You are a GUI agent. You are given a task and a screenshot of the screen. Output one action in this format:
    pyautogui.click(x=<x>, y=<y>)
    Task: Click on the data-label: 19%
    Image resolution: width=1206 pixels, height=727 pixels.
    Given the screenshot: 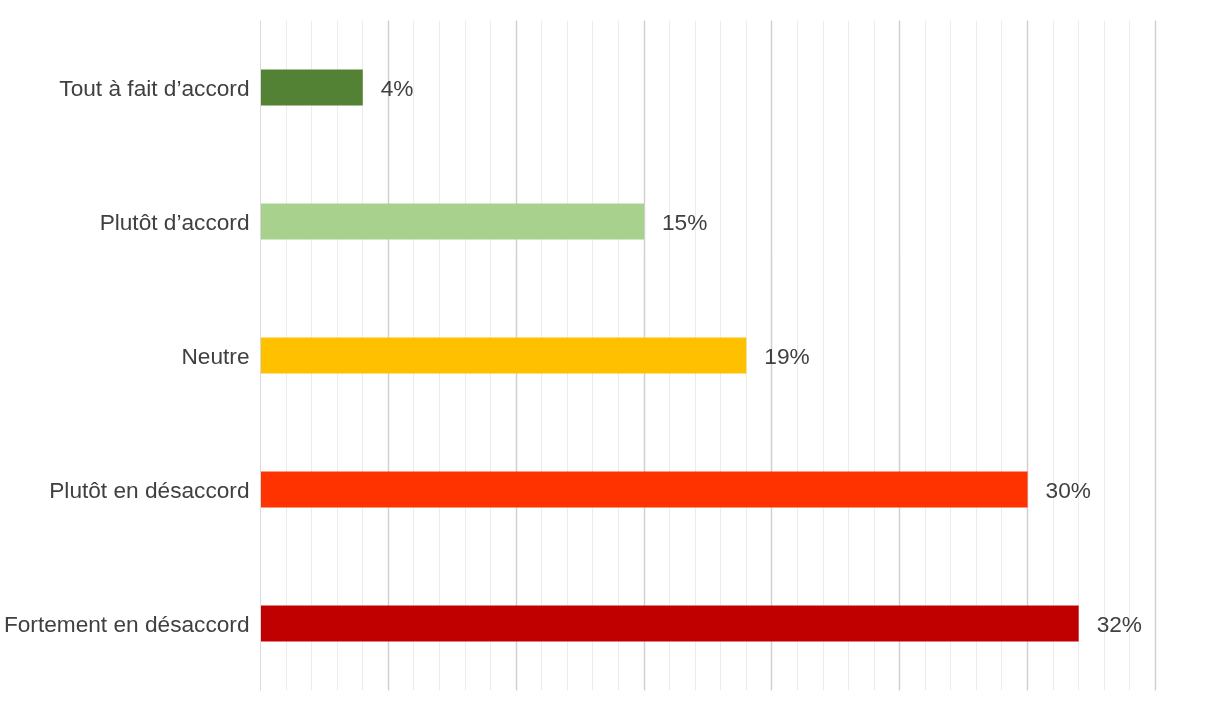 What is the action you would take?
    pyautogui.click(x=787, y=355)
    